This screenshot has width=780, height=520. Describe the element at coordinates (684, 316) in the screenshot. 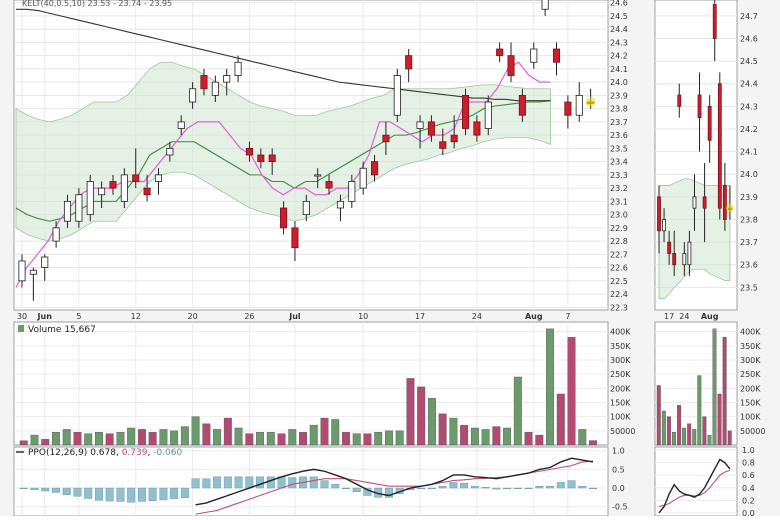

I see `inset-date-tick-label: 24` at that location.